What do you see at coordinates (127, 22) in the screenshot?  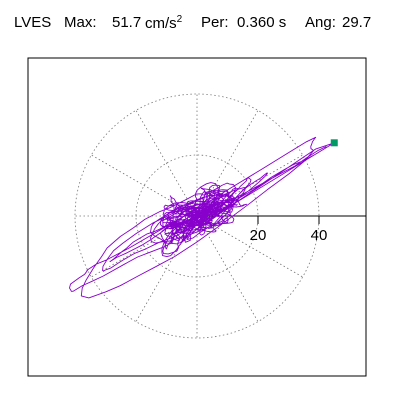 I see `max-value: 51.7` at bounding box center [127, 22].